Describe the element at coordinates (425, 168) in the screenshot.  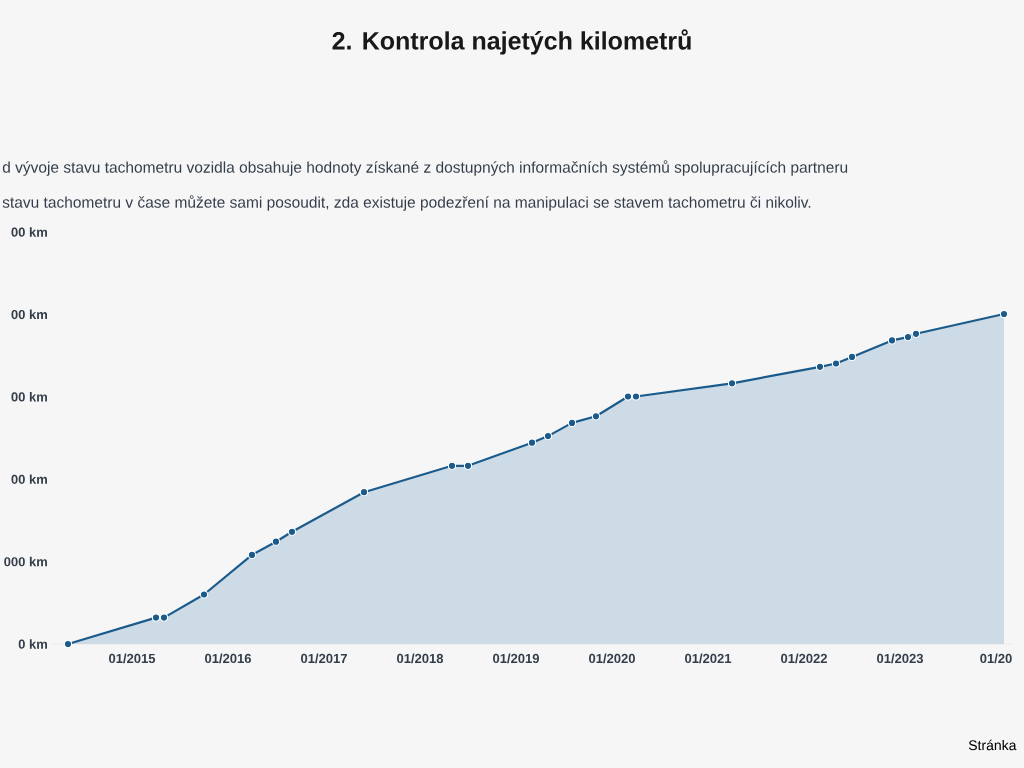
I see `chart-subtitle: d vývoje stavu tachometru vozidla obsahuje hodnoty získané z dostupných informačních systémů spolupracujících partneru` at that location.